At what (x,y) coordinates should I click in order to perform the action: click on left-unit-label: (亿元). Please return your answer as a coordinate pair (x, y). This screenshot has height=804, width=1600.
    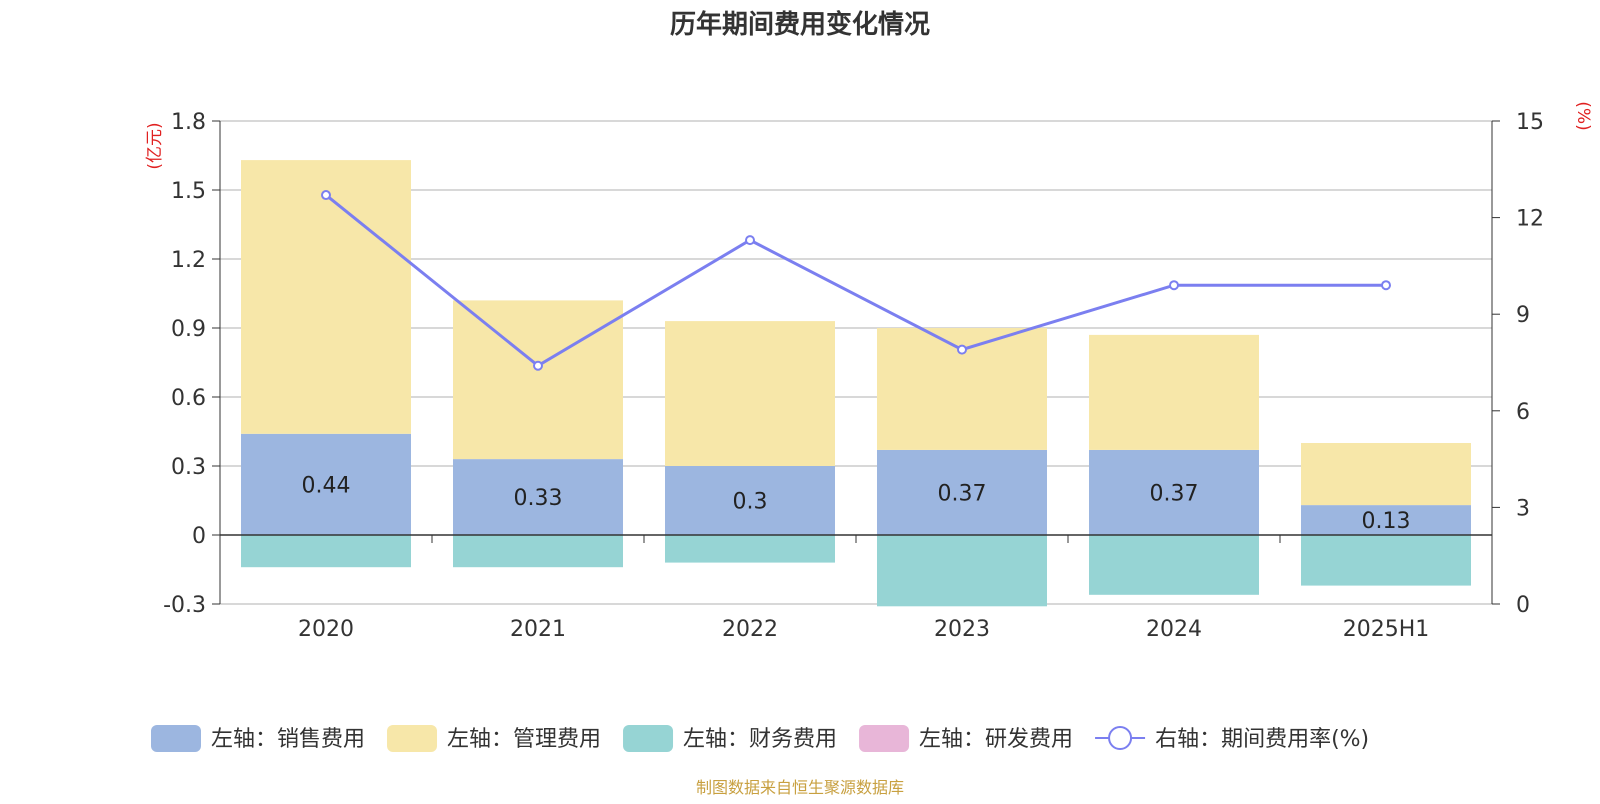
    Looking at the image, I should click on (155, 145).